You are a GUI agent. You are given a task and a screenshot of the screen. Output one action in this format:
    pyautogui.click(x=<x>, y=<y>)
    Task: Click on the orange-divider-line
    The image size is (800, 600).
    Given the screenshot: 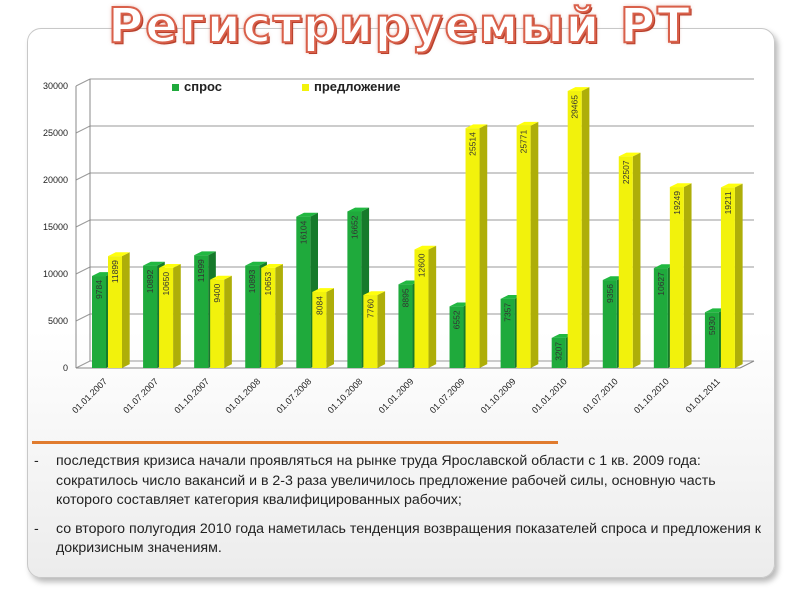 What is the action you would take?
    pyautogui.click(x=295, y=442)
    